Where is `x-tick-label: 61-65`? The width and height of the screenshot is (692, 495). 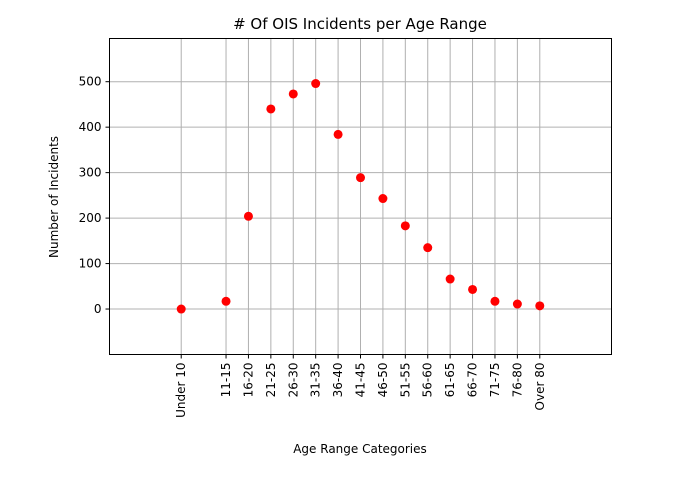 x-tick-label: 61-65 is located at coordinates (450, 380).